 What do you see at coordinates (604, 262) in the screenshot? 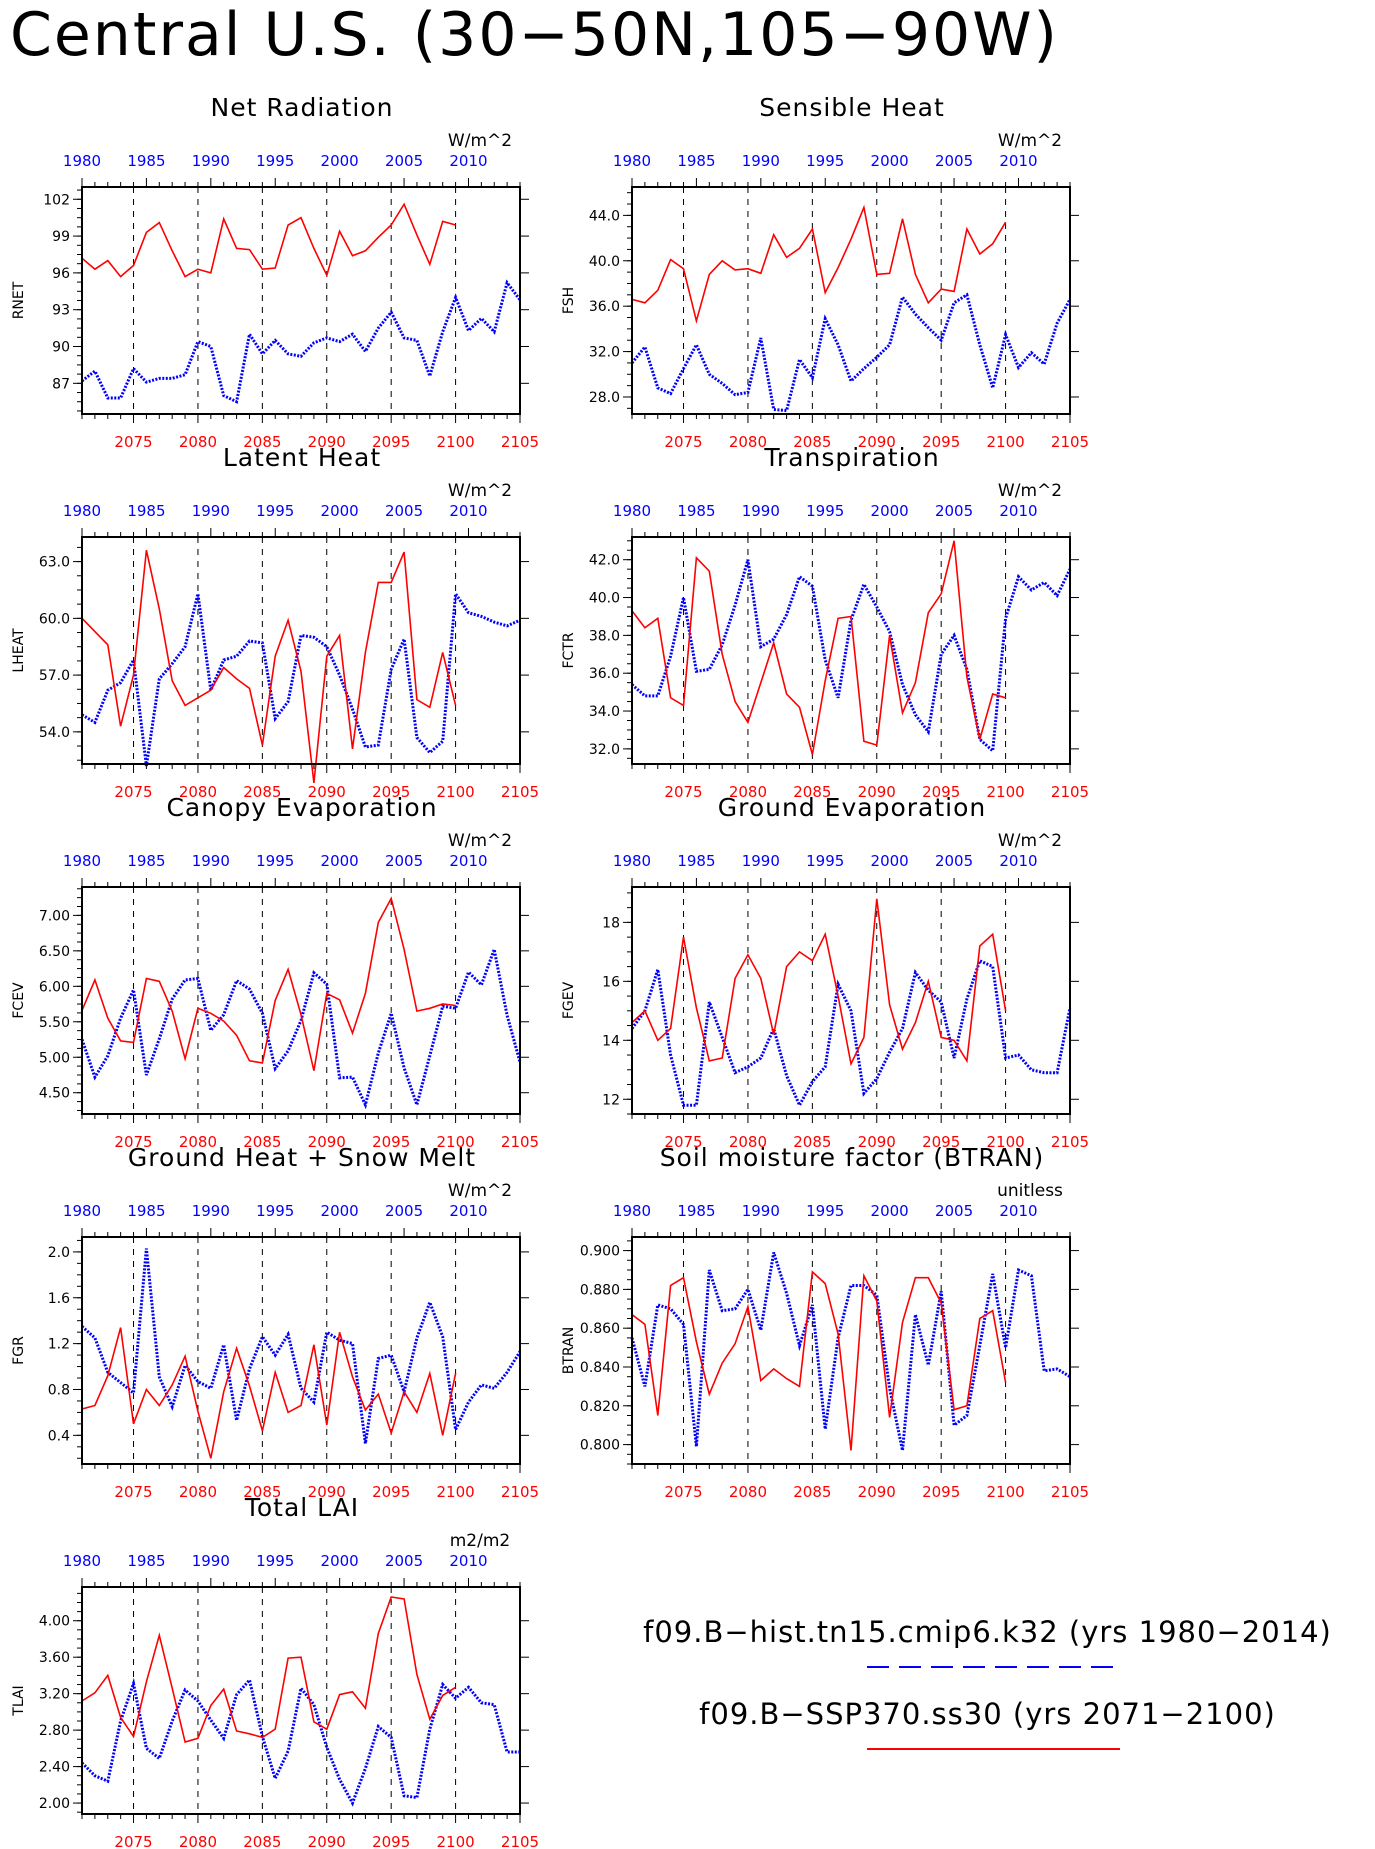
I see `y-tick-label: 40.0` at bounding box center [604, 262].